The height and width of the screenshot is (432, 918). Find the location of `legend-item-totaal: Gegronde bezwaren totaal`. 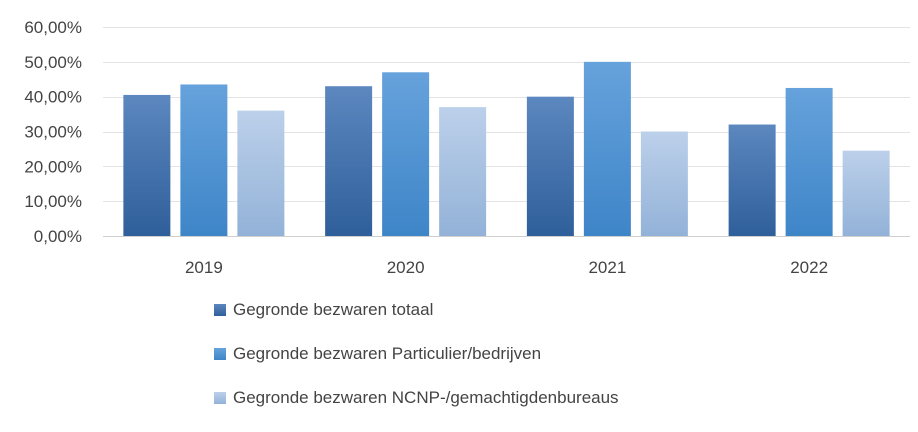

legend-item-totaal: Gegronde bezwaren totaal is located at coordinates (416, 310).